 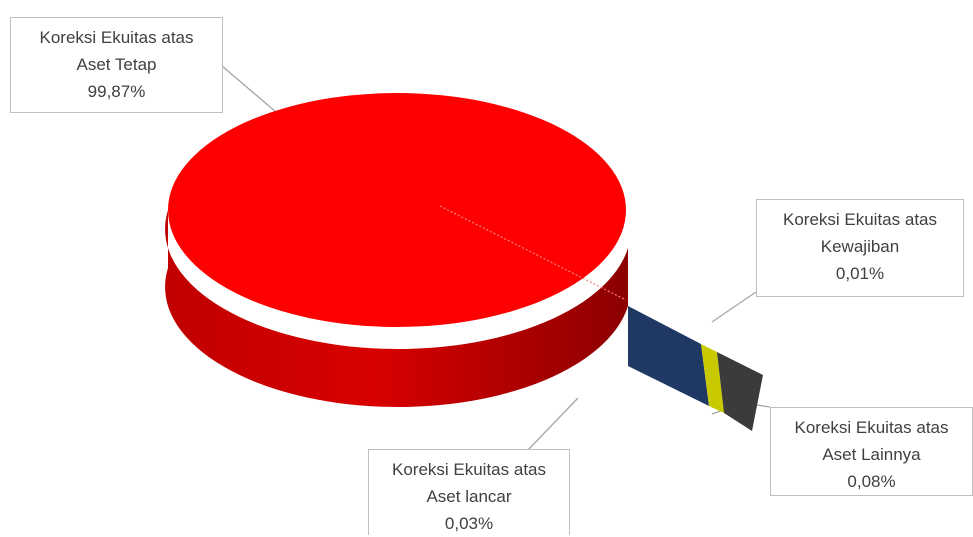 I want to click on data-label-kewajiban: Koreksi Ekuitas atas Kewajiban 0,01%, so click(x=860, y=248).